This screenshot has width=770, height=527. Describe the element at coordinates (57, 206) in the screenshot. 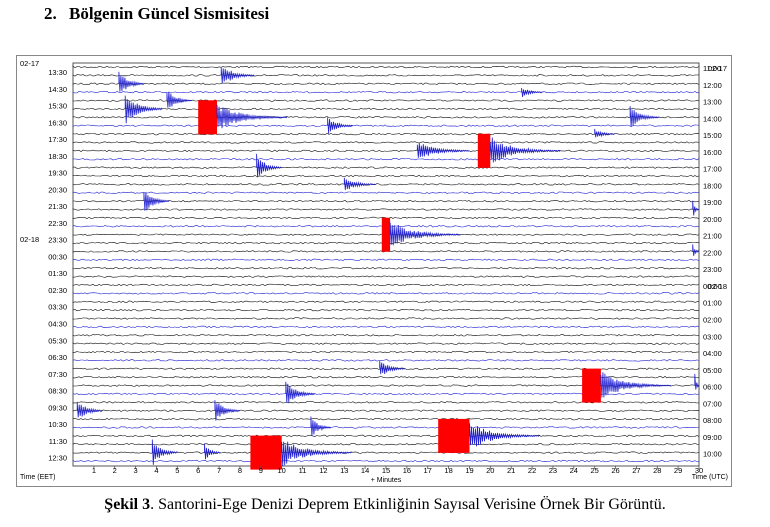

I see `left-time-label: 21:30` at that location.